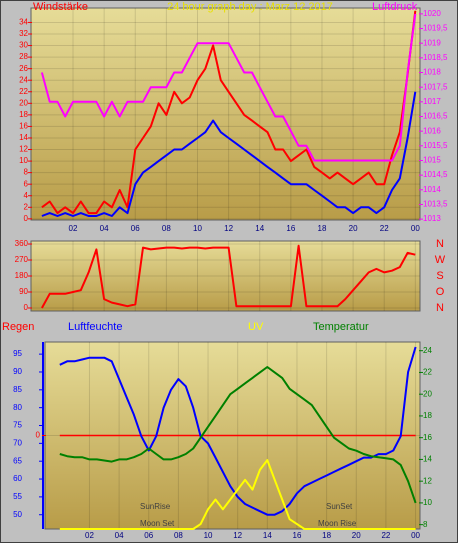  Describe the element at coordinates (432, 189) in the screenshot. I see `y-tick-label: 1014` at that location.